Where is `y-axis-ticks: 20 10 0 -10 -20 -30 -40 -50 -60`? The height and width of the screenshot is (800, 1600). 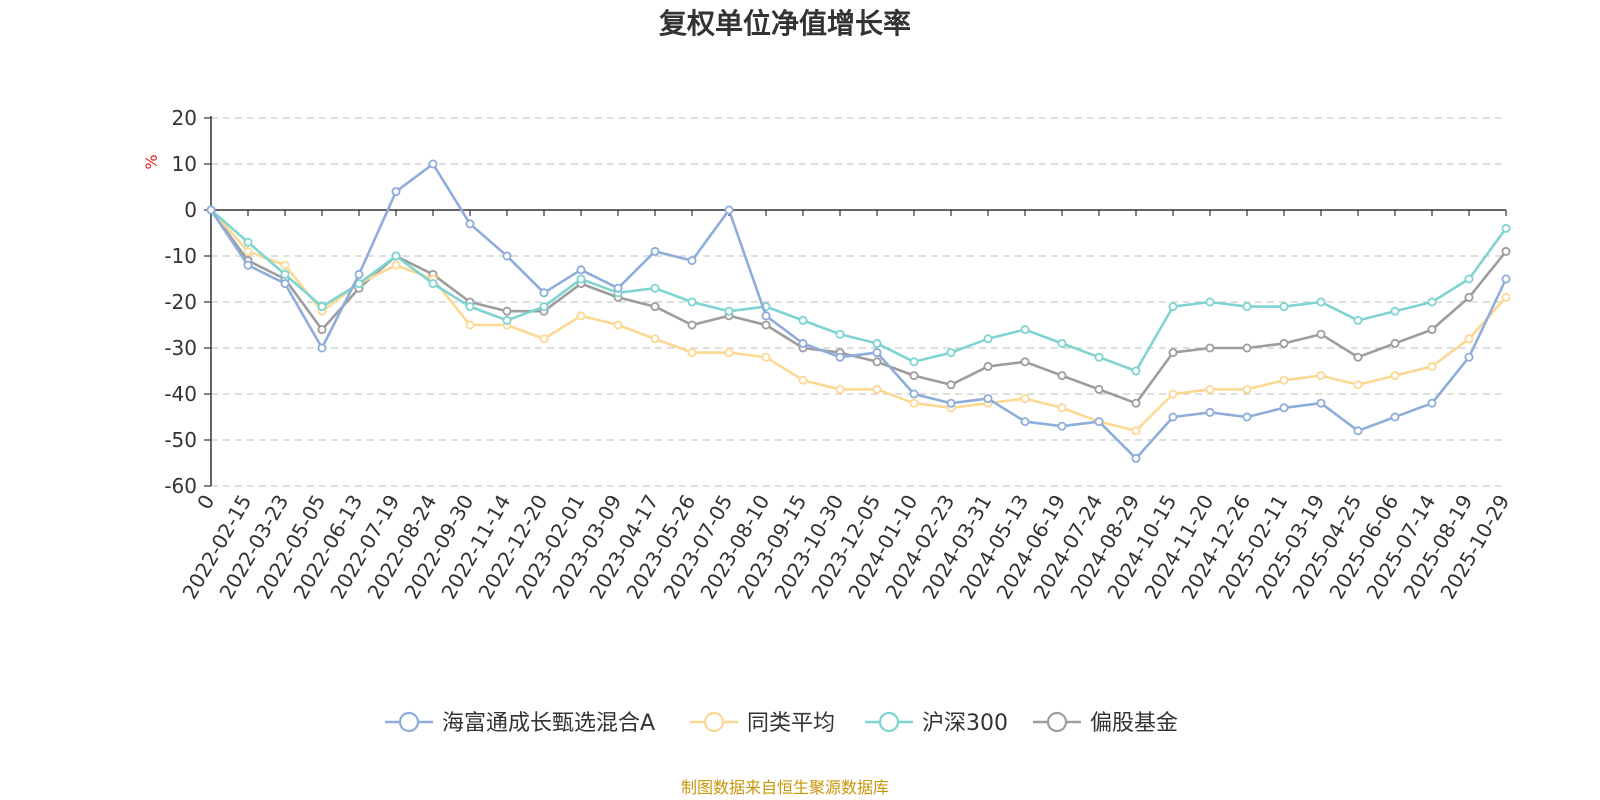
y-axis-ticks: 20 10 0 -10 -20 -30 -40 -50 -60 is located at coordinates (188, 302).